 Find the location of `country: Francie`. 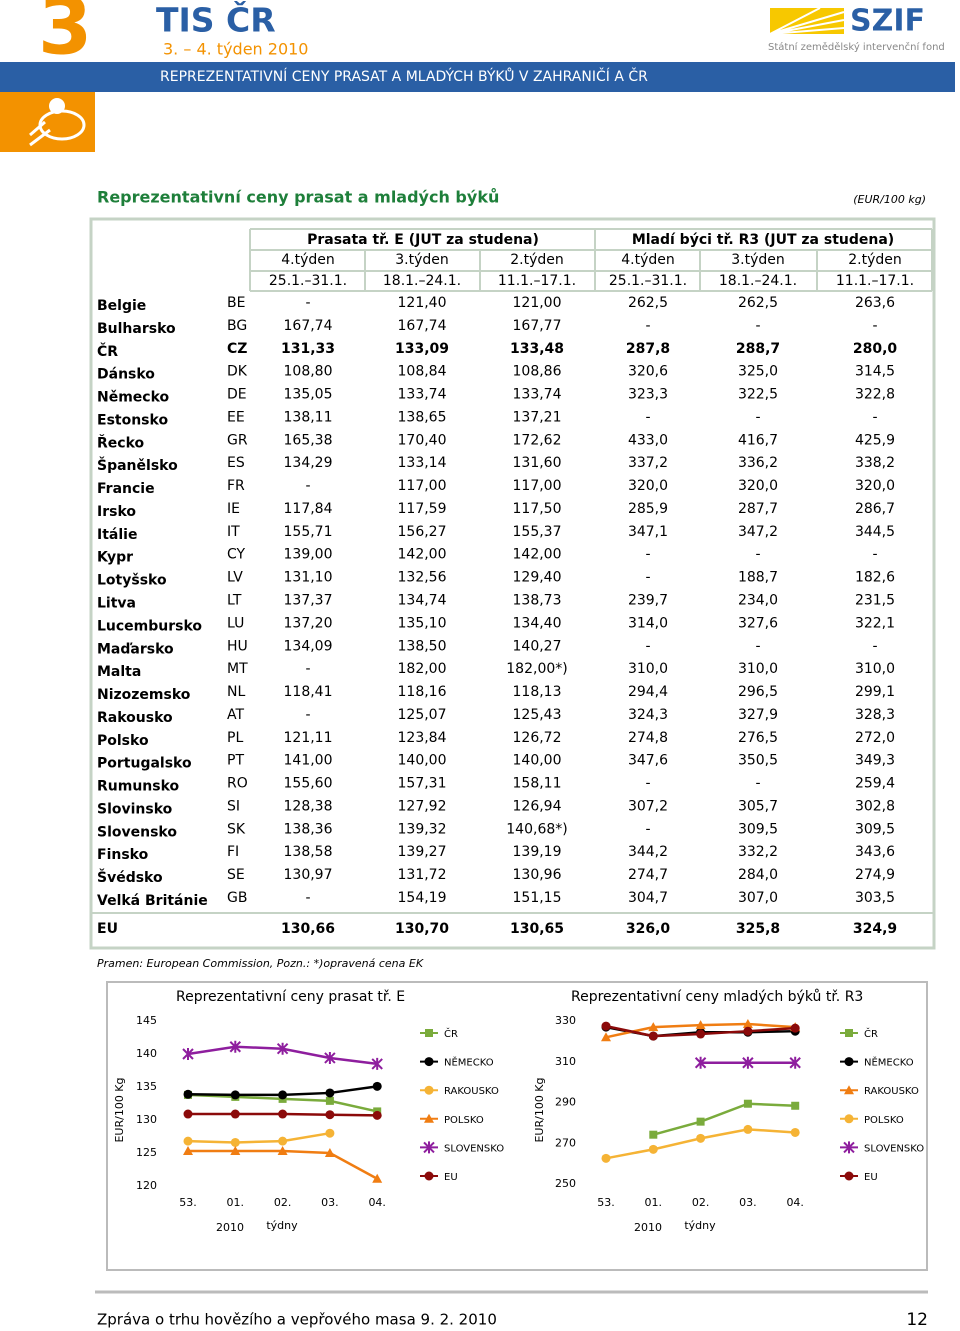

country: Francie is located at coordinates (126, 489).